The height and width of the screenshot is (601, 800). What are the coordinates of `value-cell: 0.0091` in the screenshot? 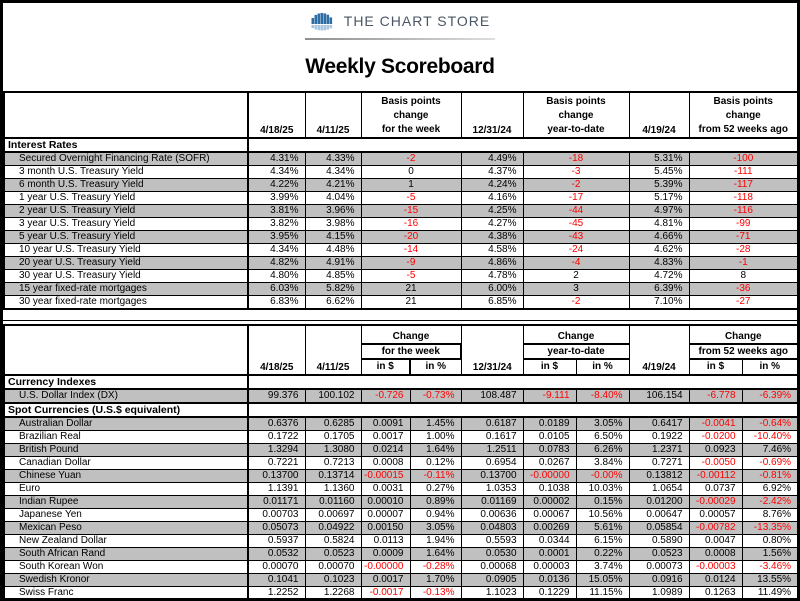 It's located at (385, 423).